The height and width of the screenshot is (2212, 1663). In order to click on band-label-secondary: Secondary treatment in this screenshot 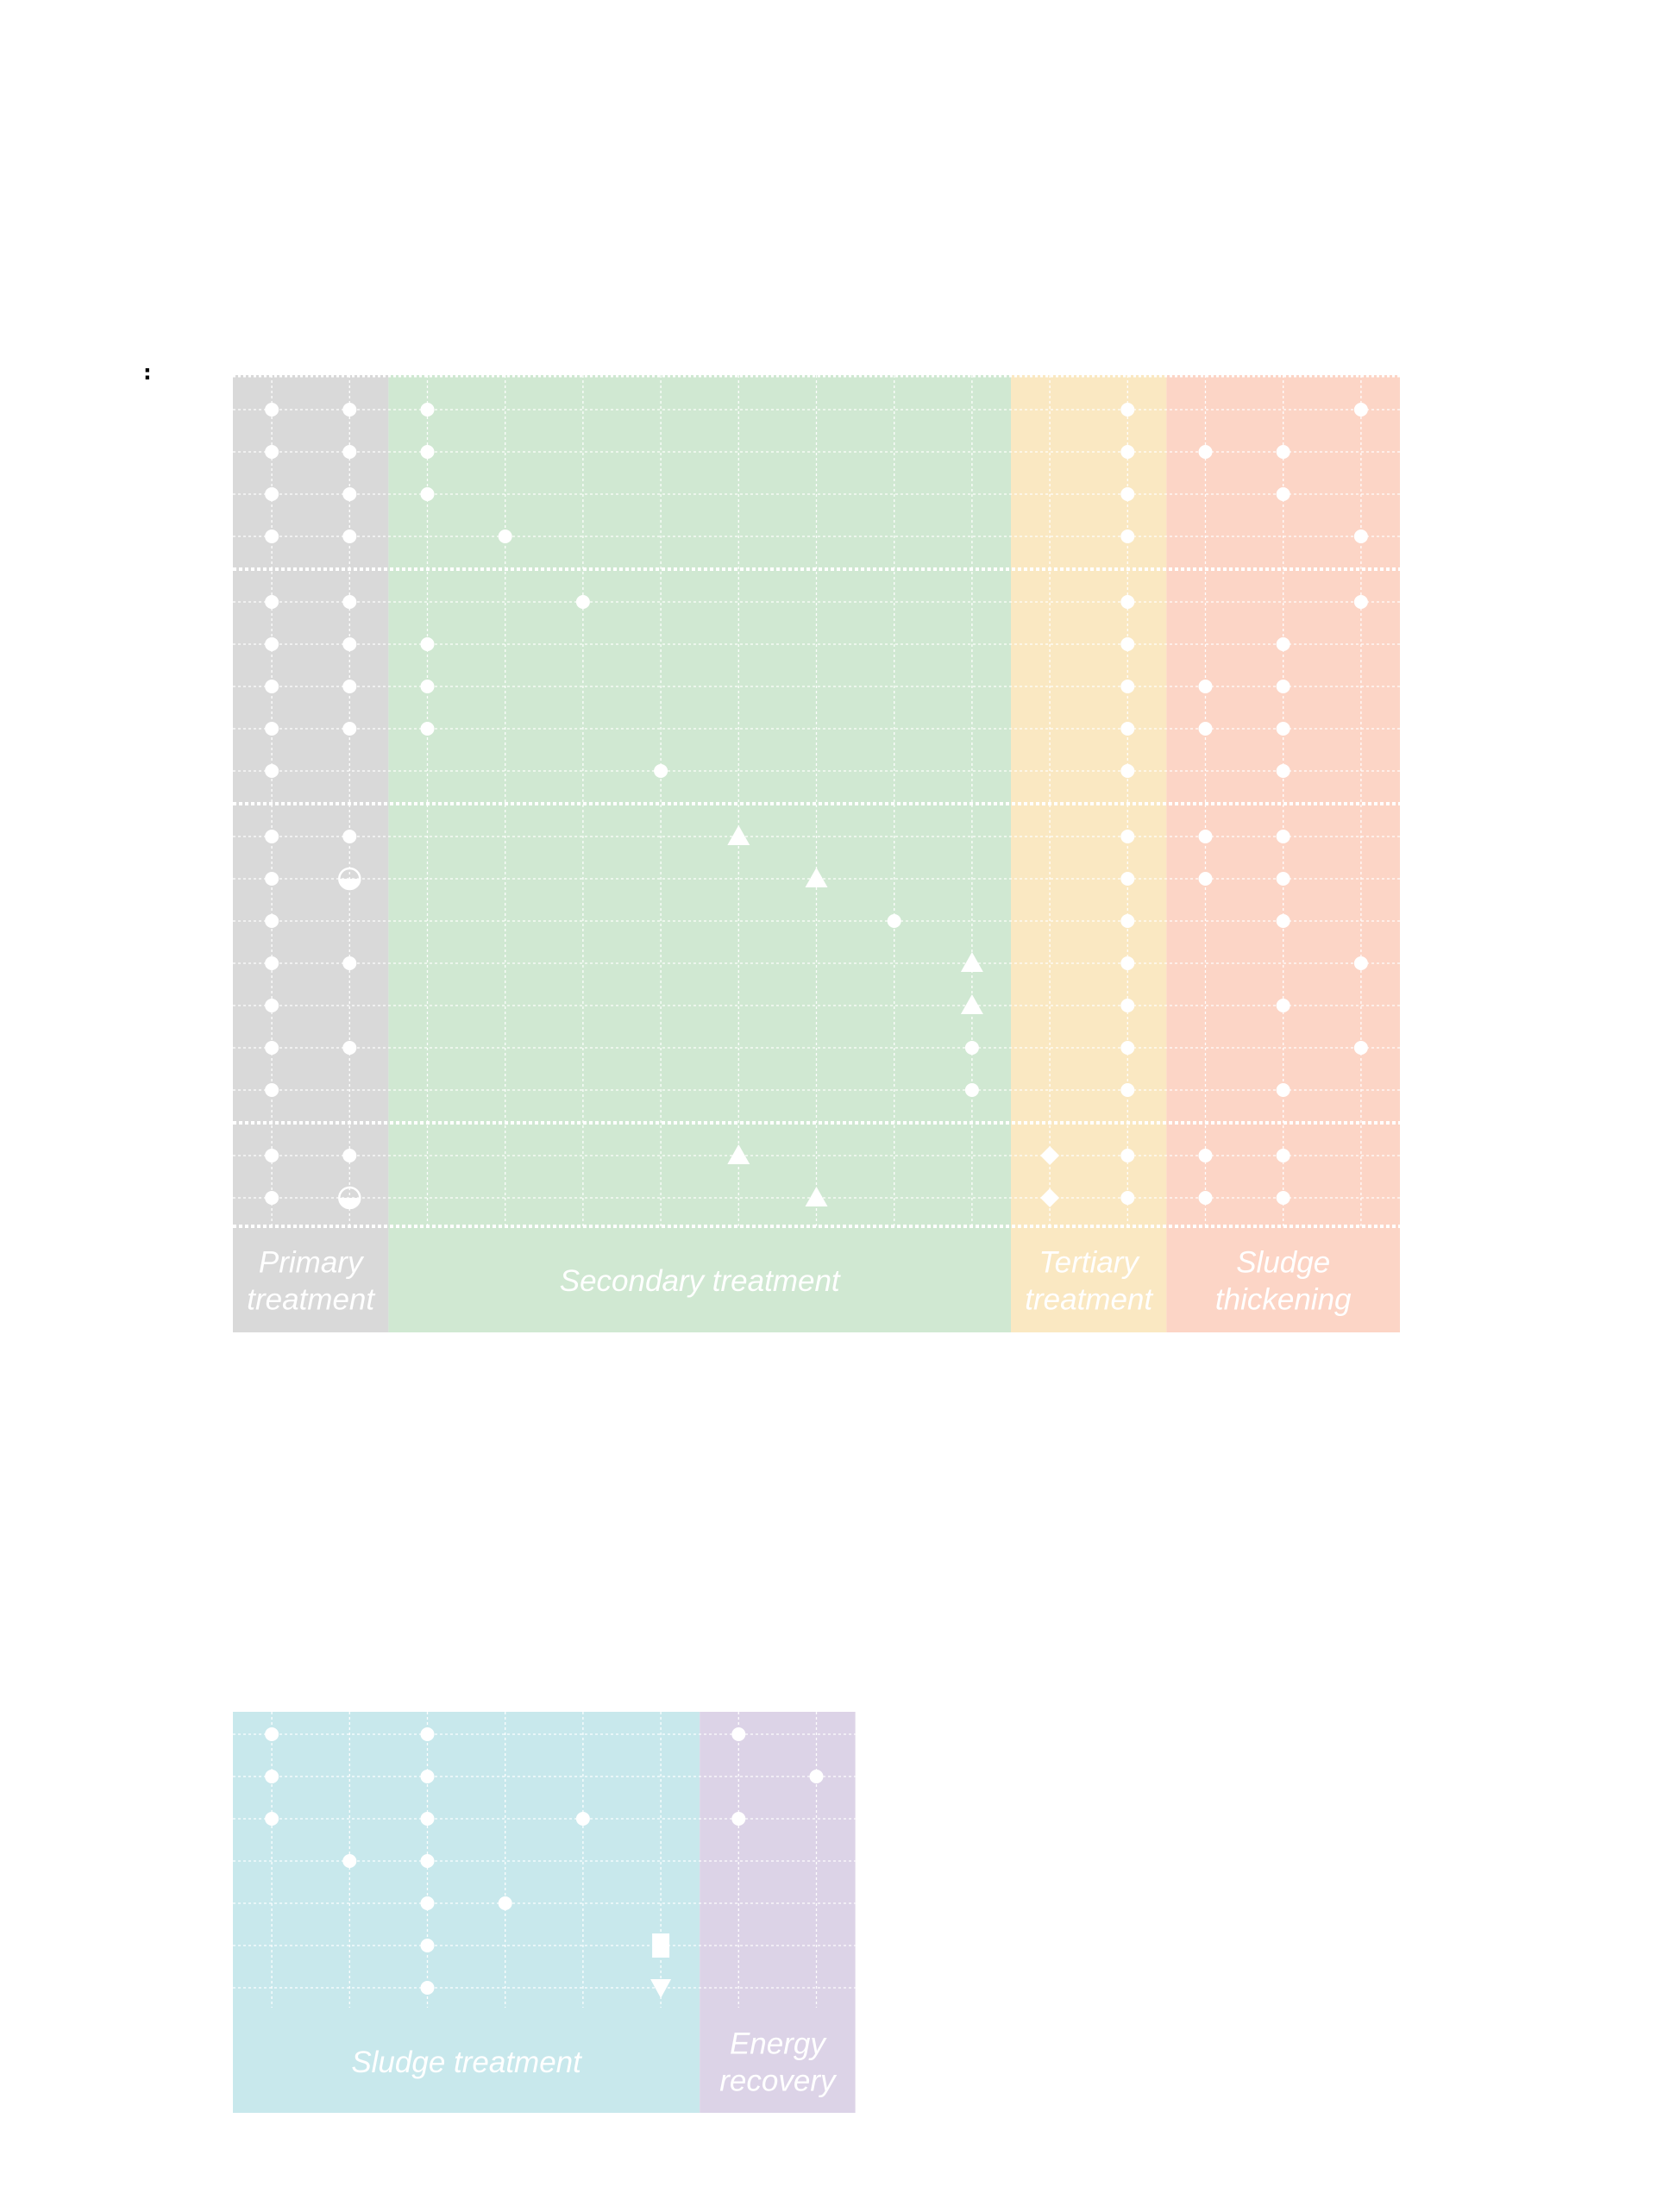, I will do `click(700, 1281)`.